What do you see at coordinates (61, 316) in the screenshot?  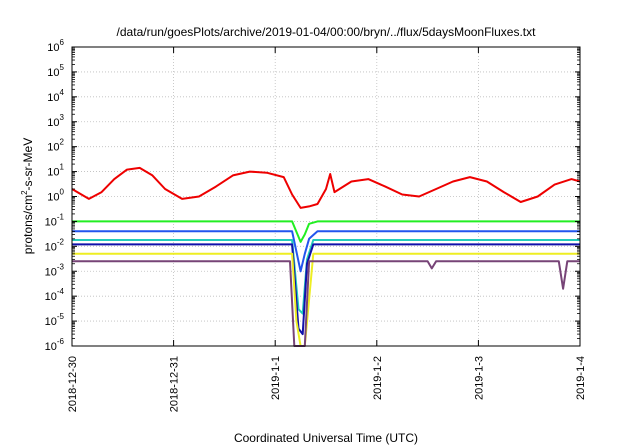 I see `y-tick-exponent: -5` at bounding box center [61, 316].